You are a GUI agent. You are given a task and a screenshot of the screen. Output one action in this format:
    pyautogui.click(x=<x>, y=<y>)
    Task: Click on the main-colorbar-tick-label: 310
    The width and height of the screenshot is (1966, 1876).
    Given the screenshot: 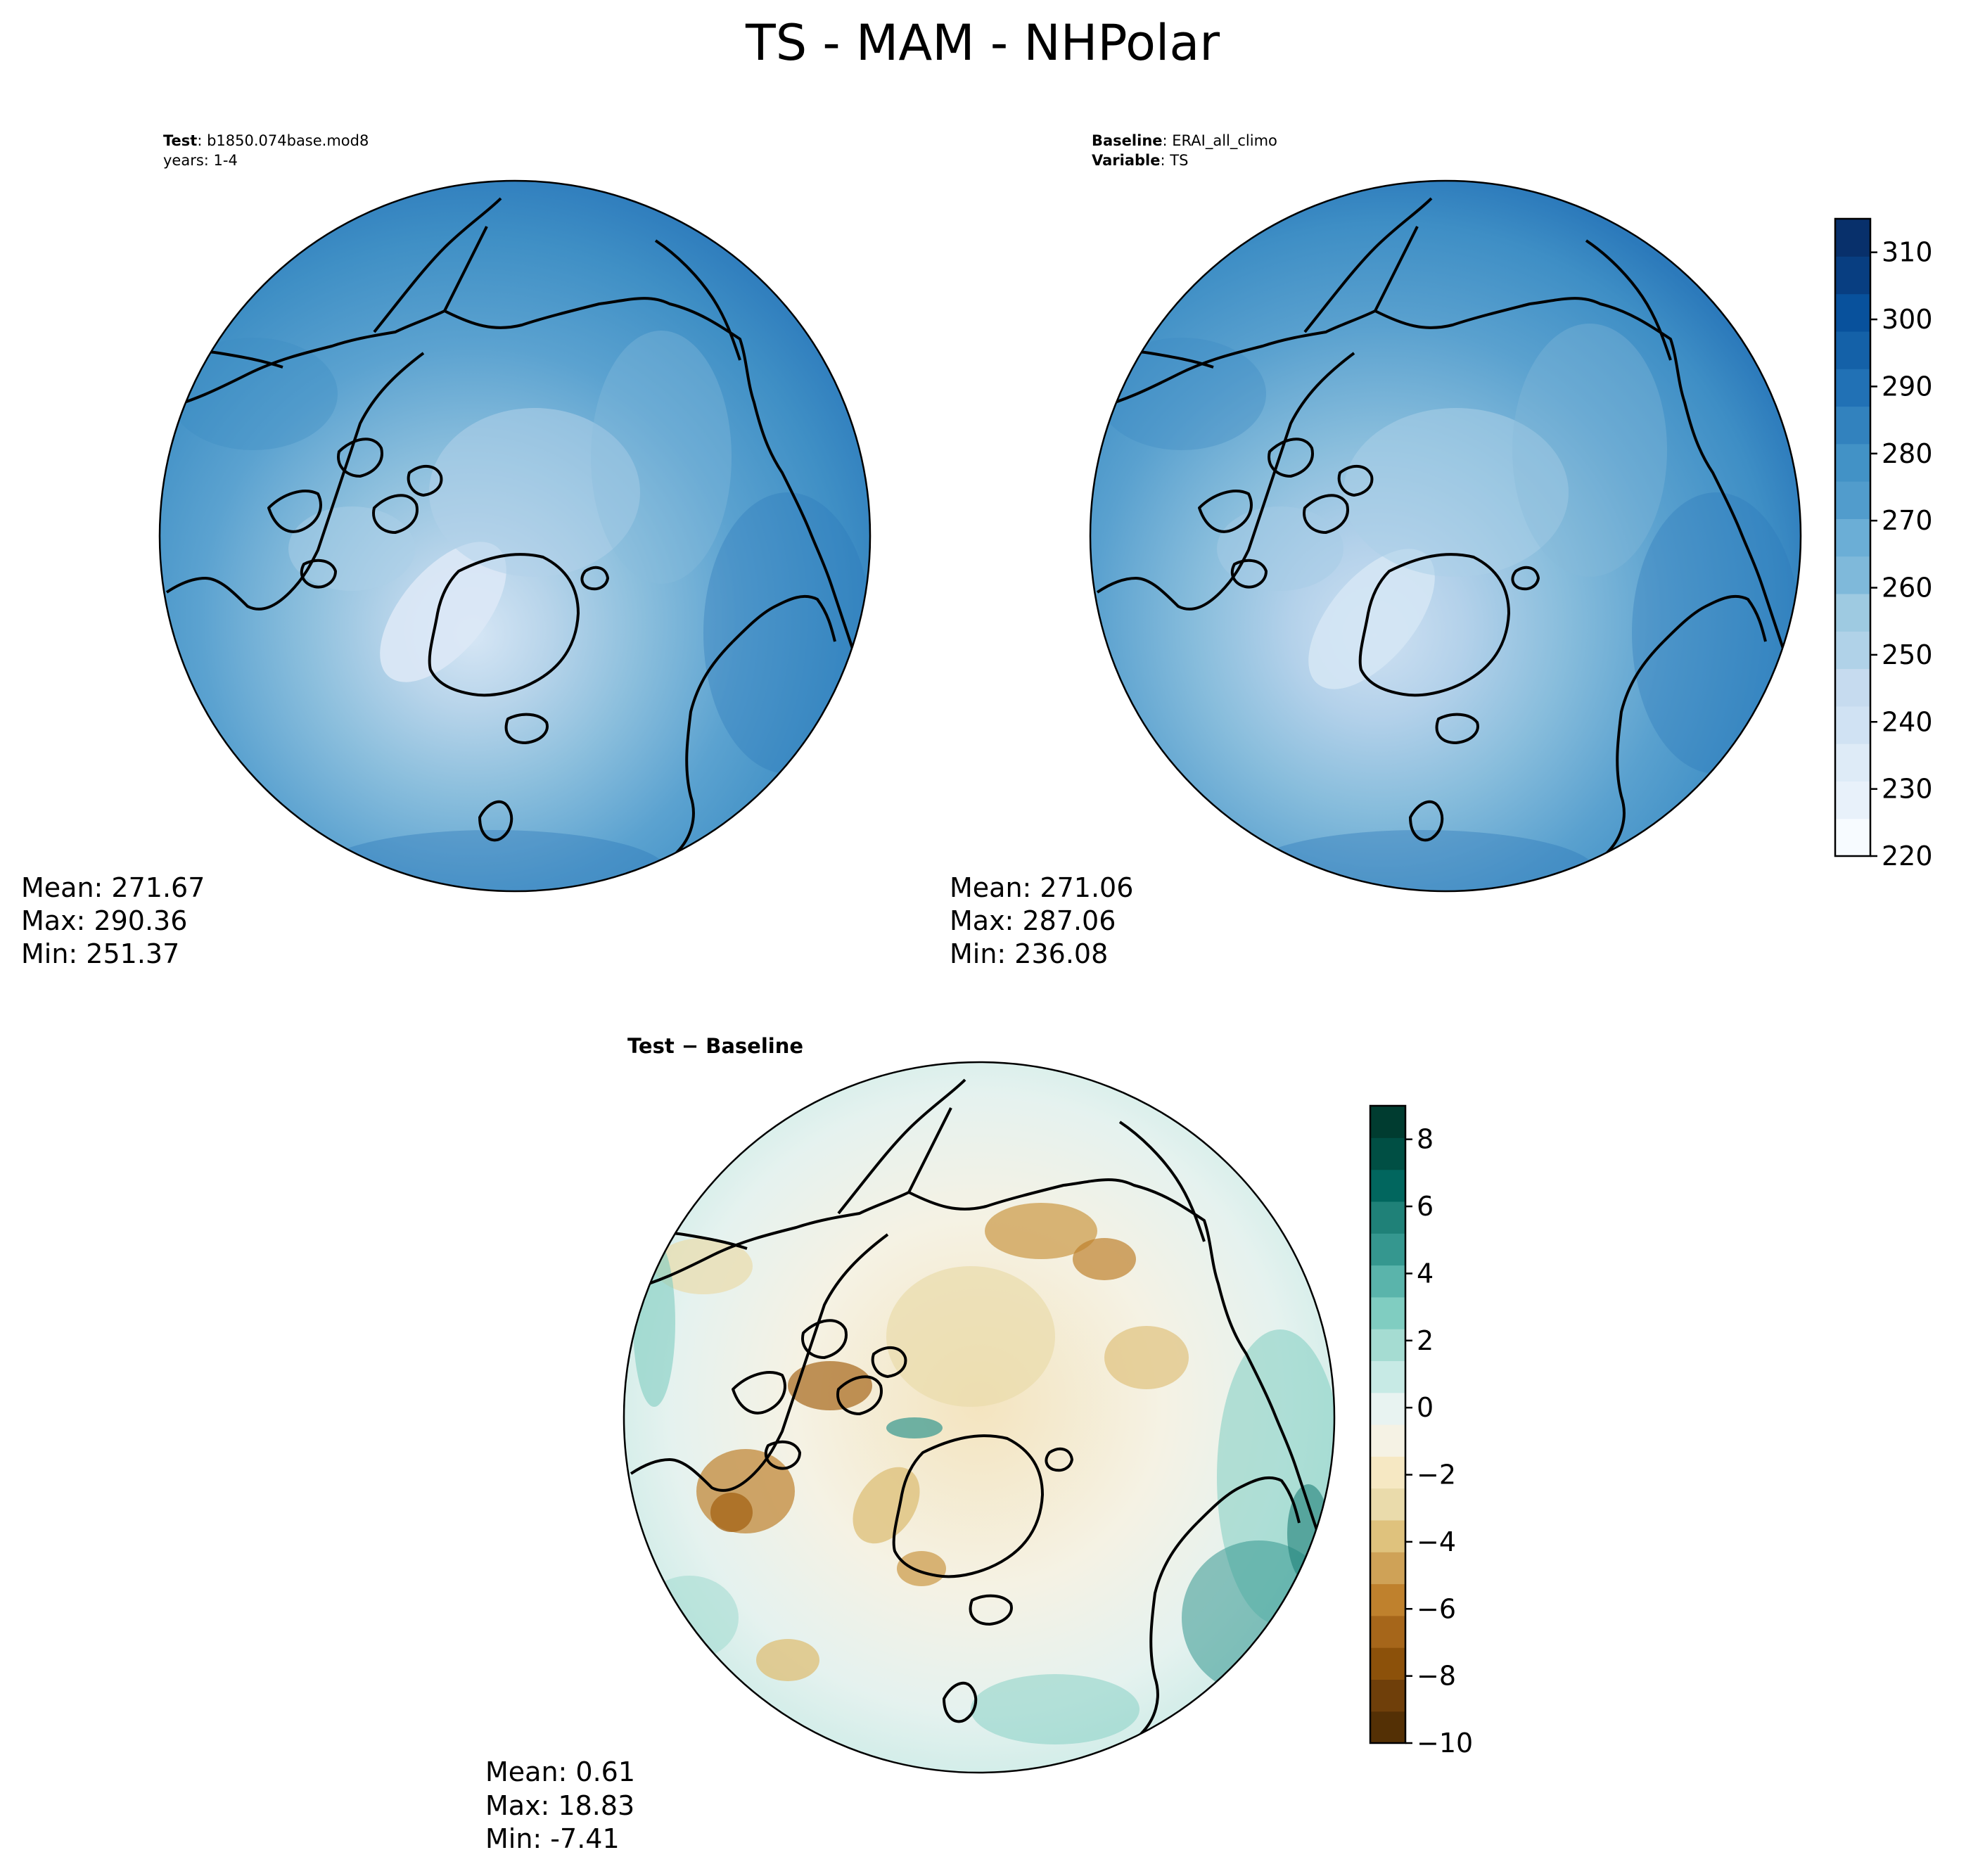 What is the action you would take?
    pyautogui.click(x=1907, y=252)
    